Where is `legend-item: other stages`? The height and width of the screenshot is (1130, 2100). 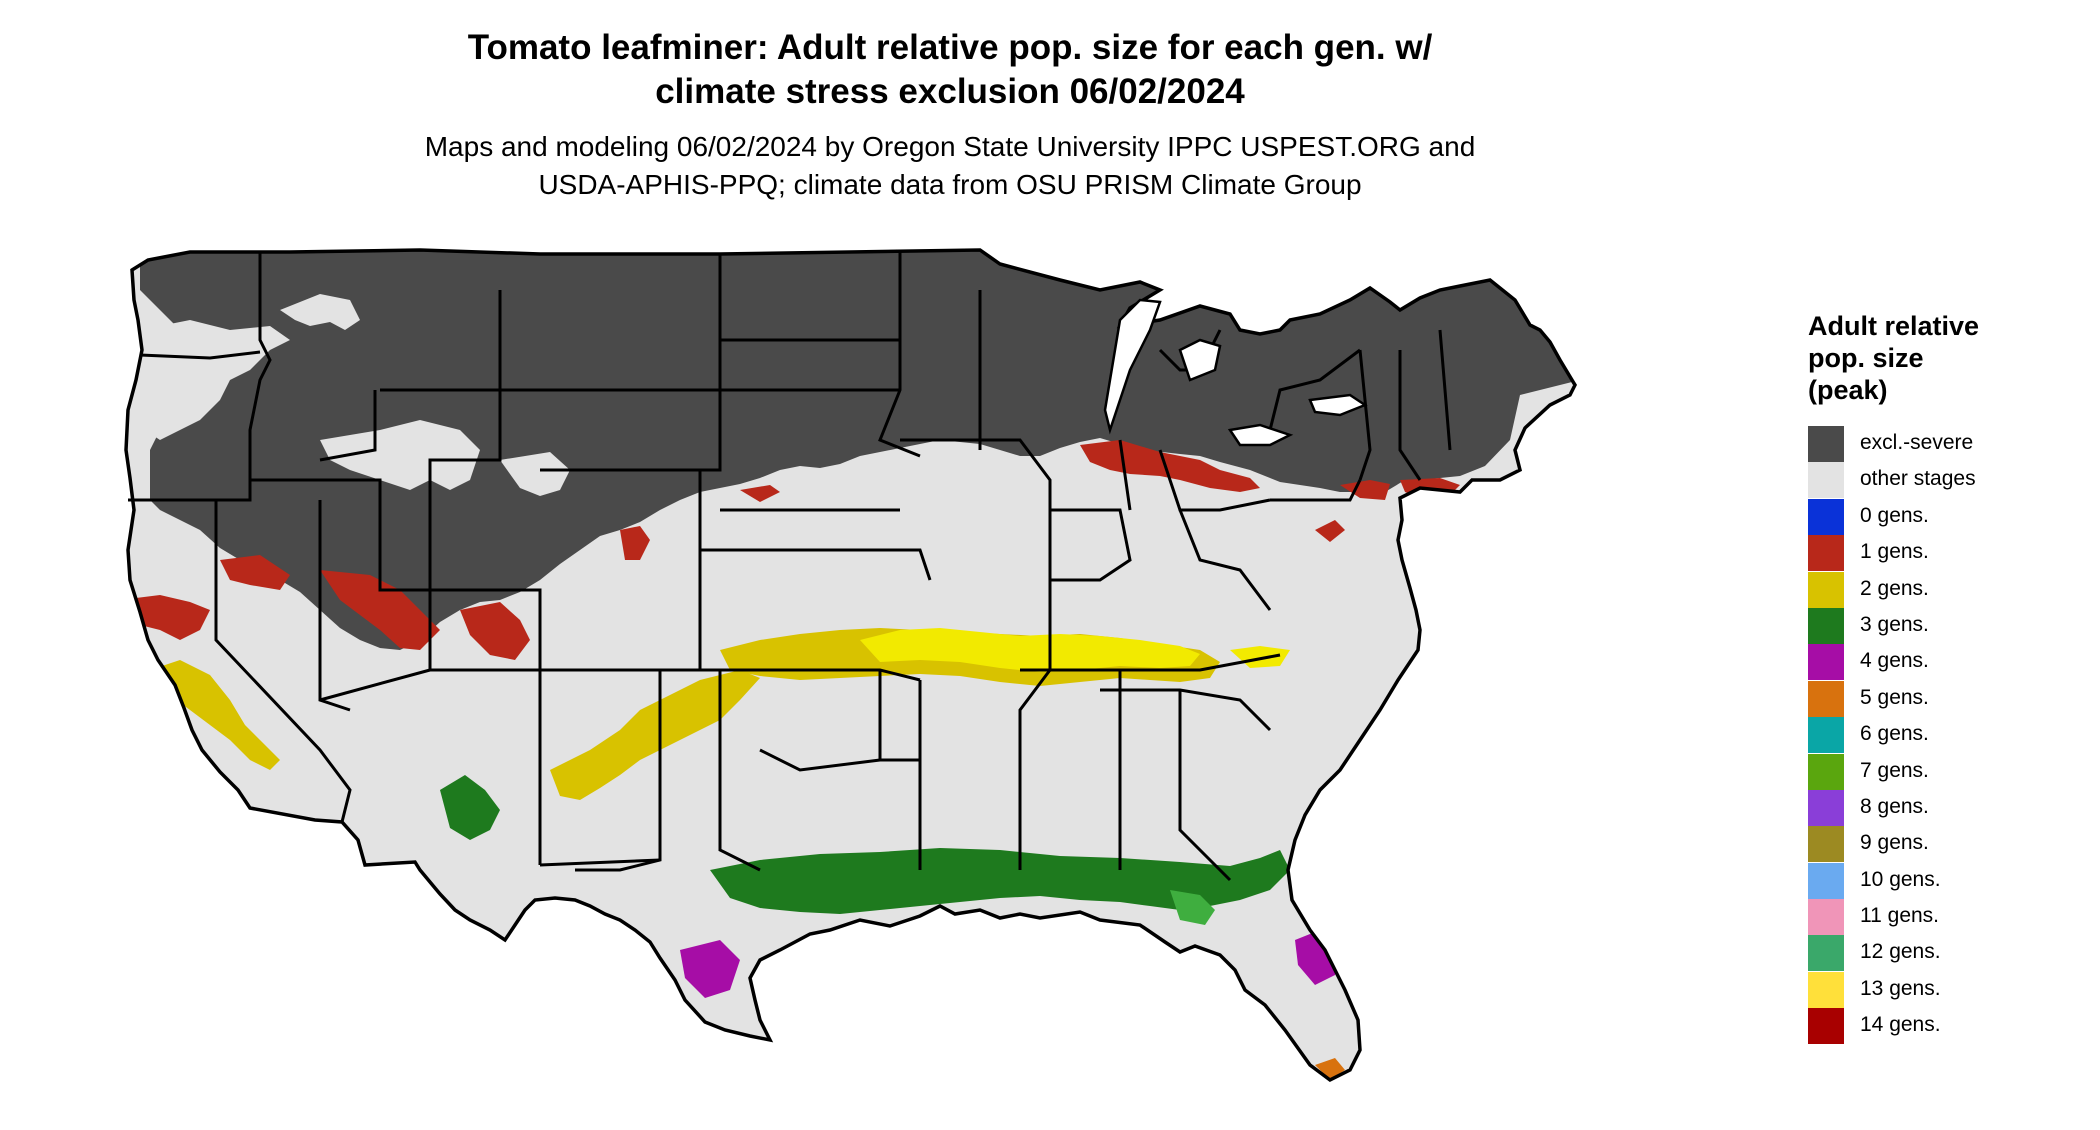 legend-item: other stages is located at coordinates (1943, 479).